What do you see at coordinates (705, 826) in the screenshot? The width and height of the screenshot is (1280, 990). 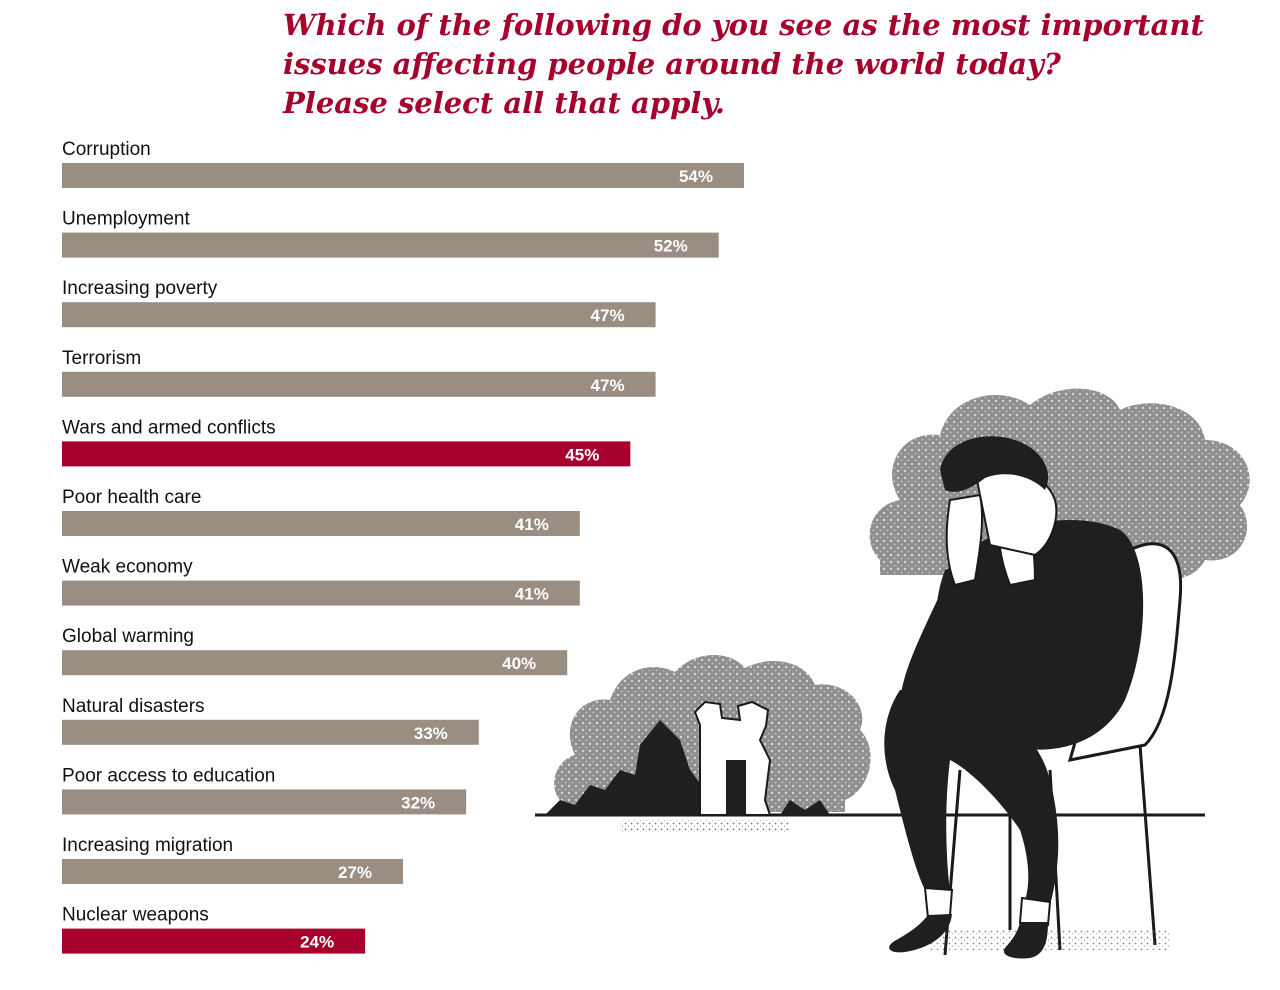 I see `ground-speckle` at bounding box center [705, 826].